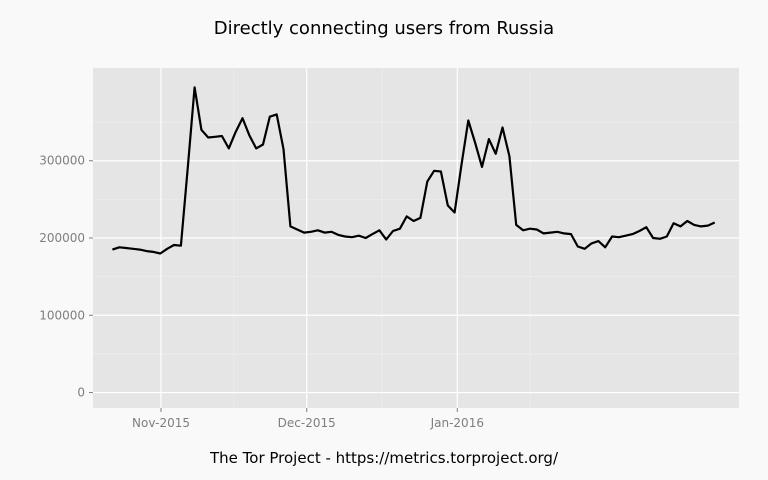 The height and width of the screenshot is (480, 768). What do you see at coordinates (81, 393) in the screenshot?
I see `y-tick-label: 0` at bounding box center [81, 393].